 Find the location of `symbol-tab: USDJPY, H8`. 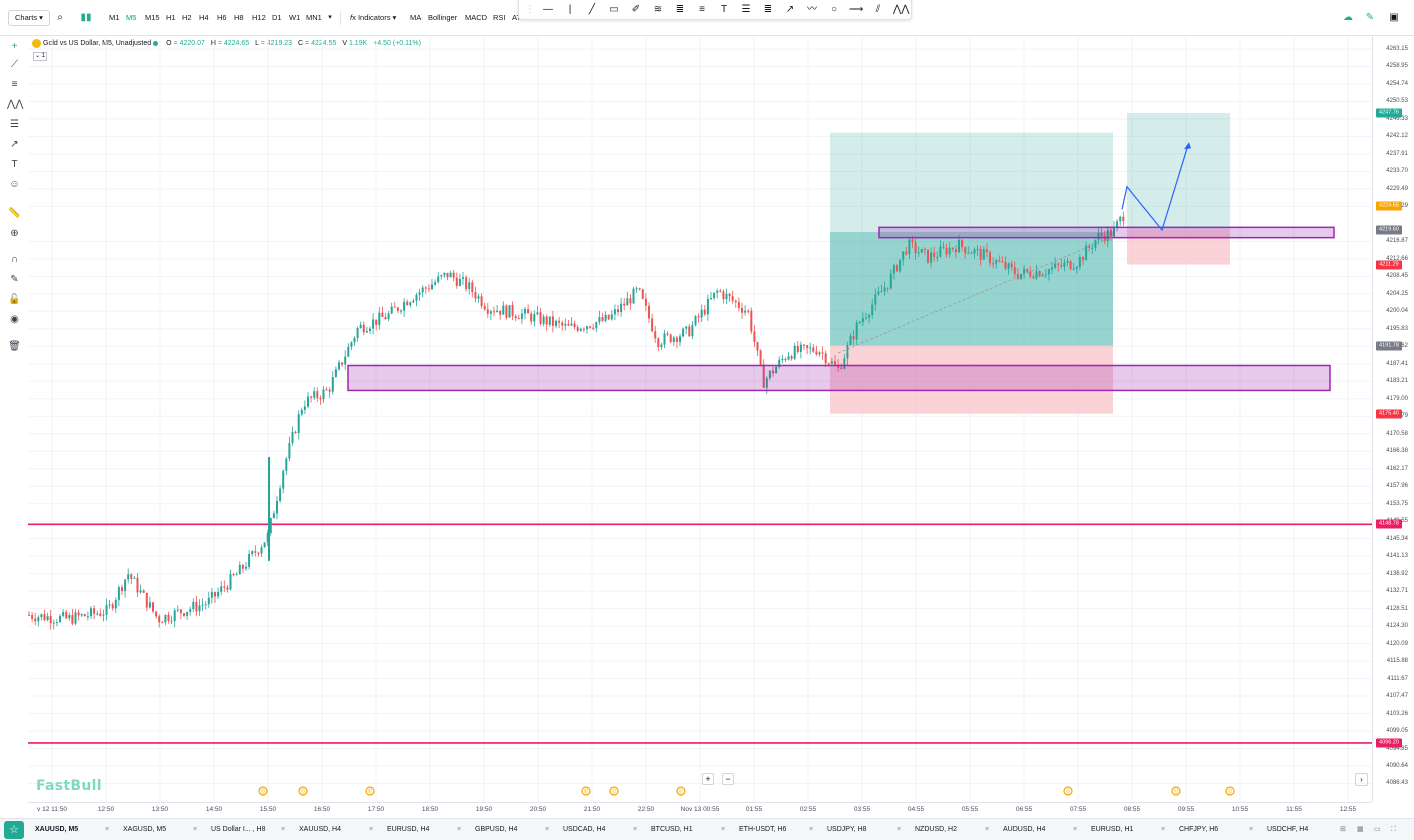

symbol-tab: USDJPY, H8 is located at coordinates (847, 829).